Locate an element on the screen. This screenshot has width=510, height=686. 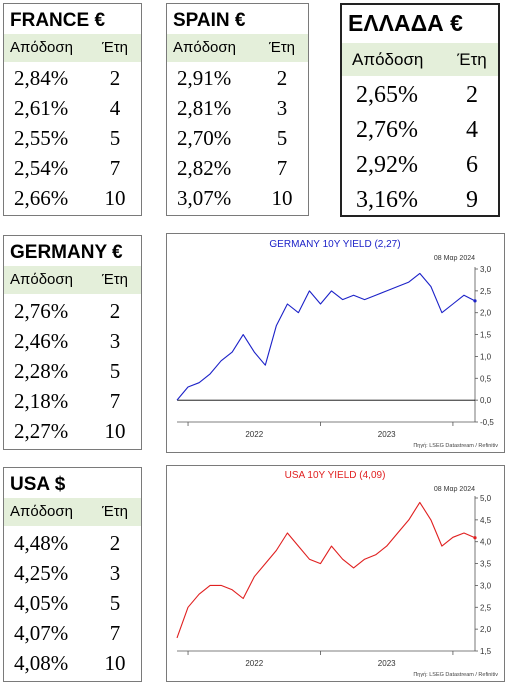
y-tick-label: 4,5 is located at coordinates (486, 520).